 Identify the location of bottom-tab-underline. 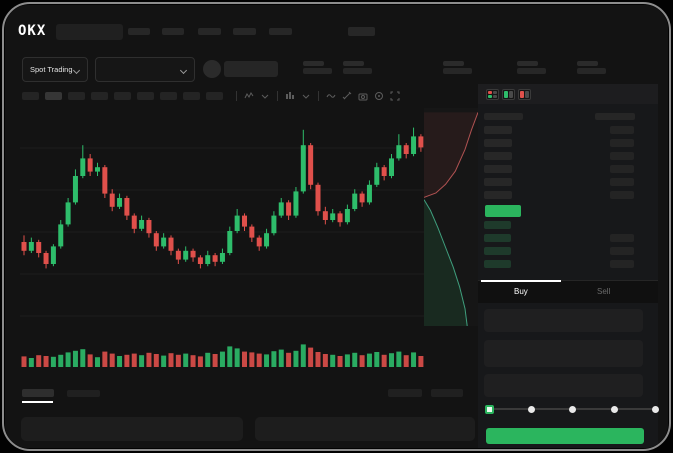
(37, 402).